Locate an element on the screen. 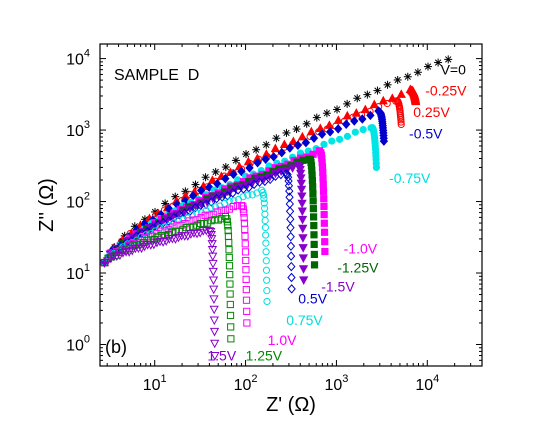  x-tick-label: 10² is located at coordinates (246, 383).